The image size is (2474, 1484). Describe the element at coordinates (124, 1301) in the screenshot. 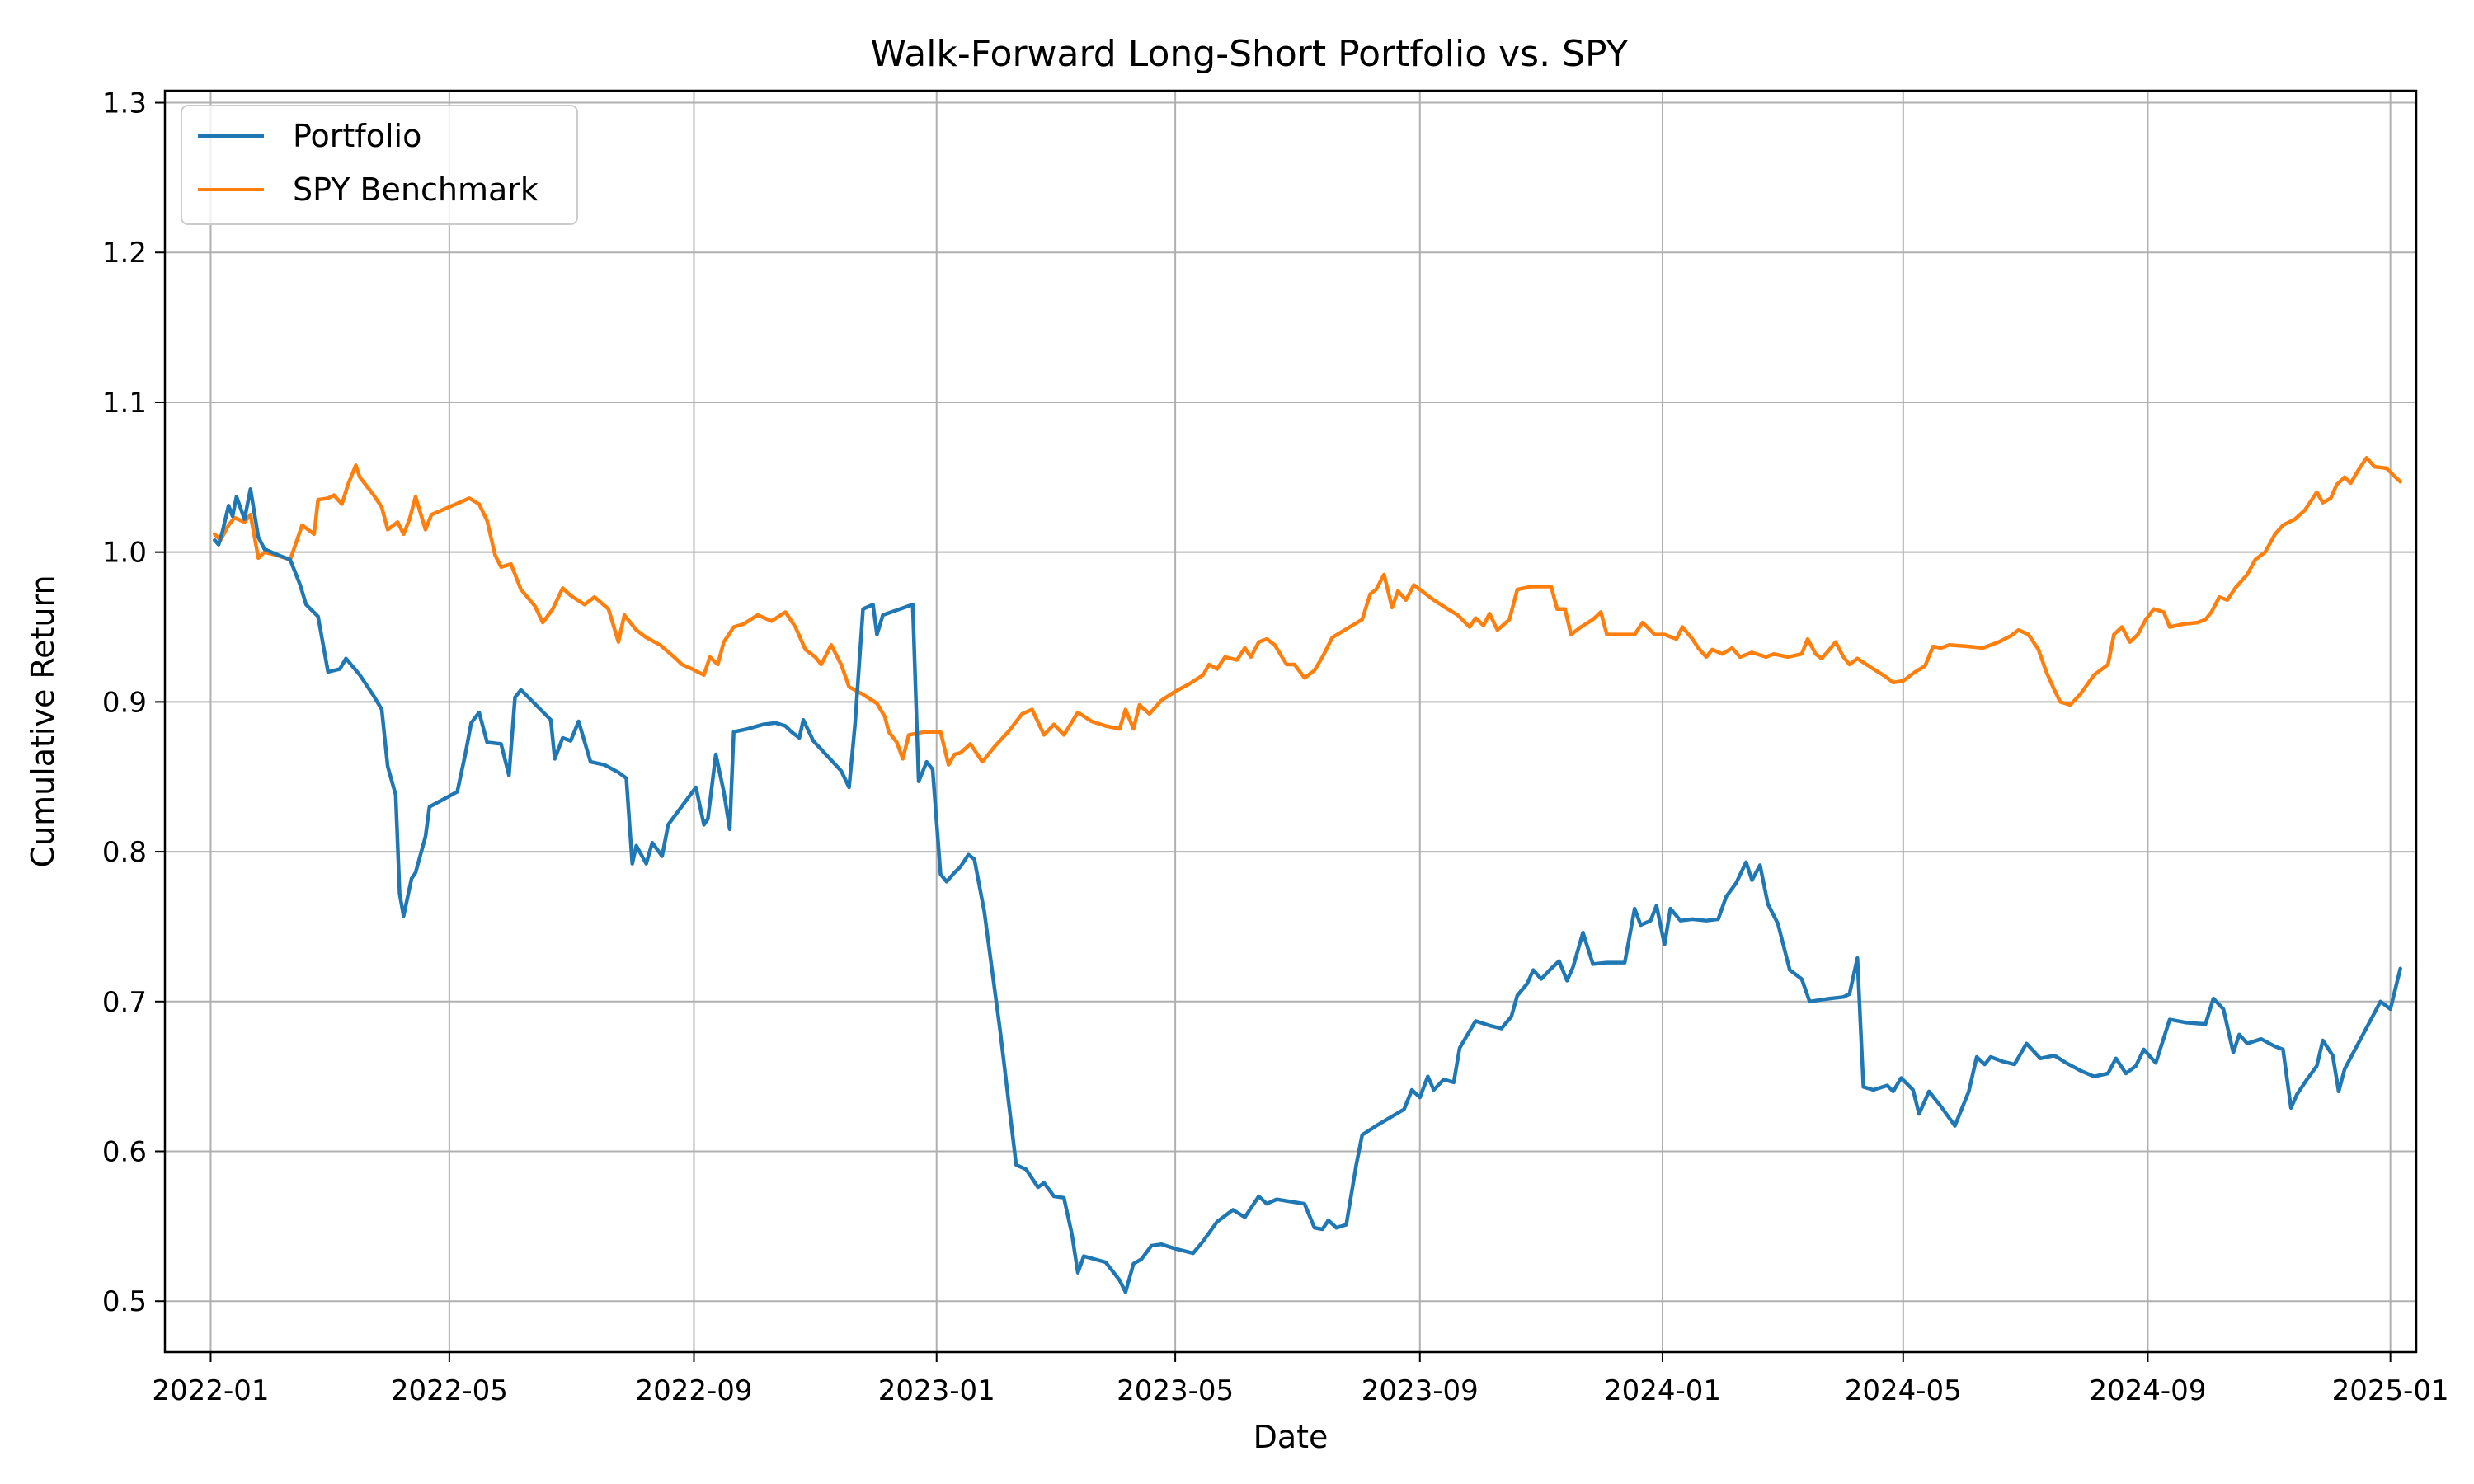

I see `y-tick-label: 0.5` at that location.